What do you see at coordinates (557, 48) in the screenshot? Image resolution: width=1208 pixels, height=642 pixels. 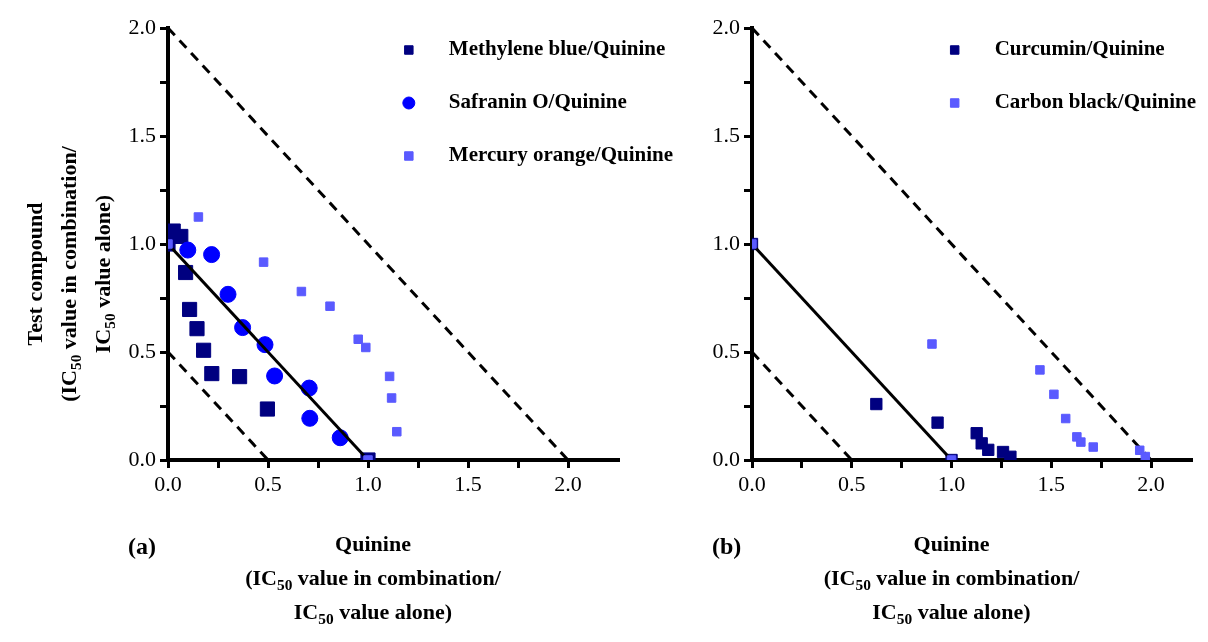 I see `legend-label: Methylene blue/Quinine` at bounding box center [557, 48].